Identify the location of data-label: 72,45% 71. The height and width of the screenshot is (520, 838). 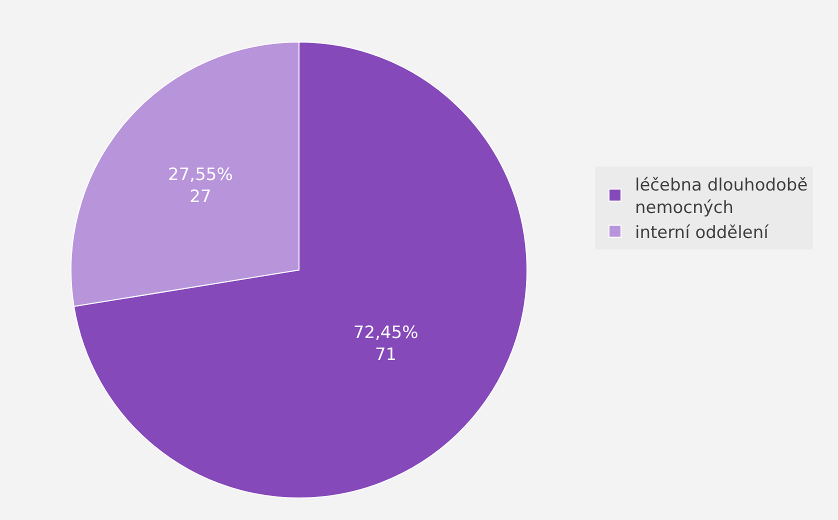
(385, 343).